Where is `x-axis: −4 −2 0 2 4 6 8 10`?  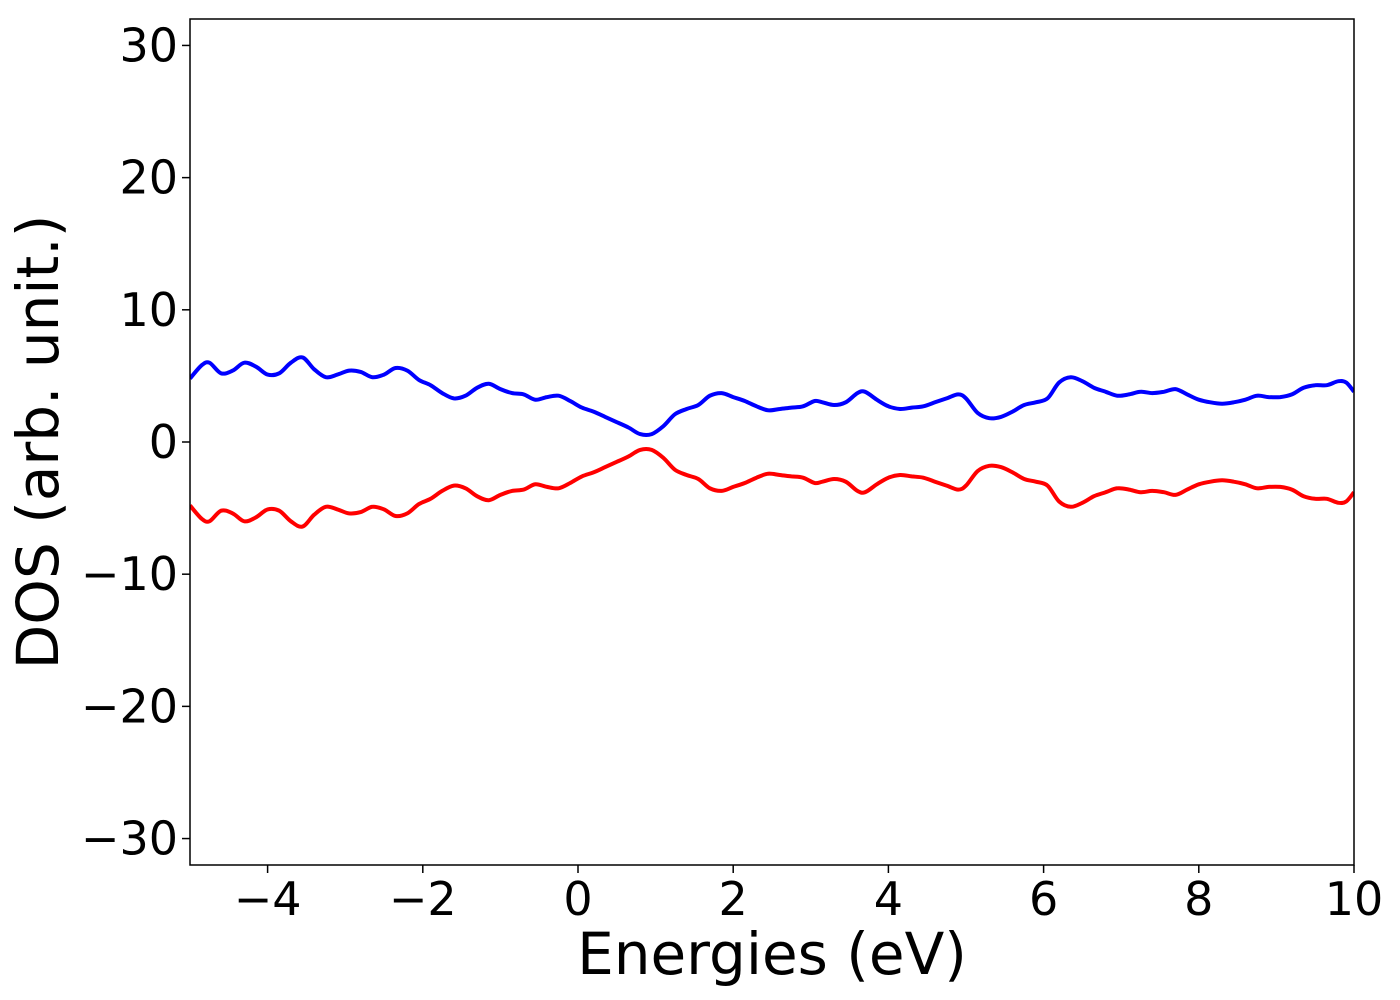 x-axis: −4 −2 0 2 4 6 8 10 is located at coordinates (809, 895).